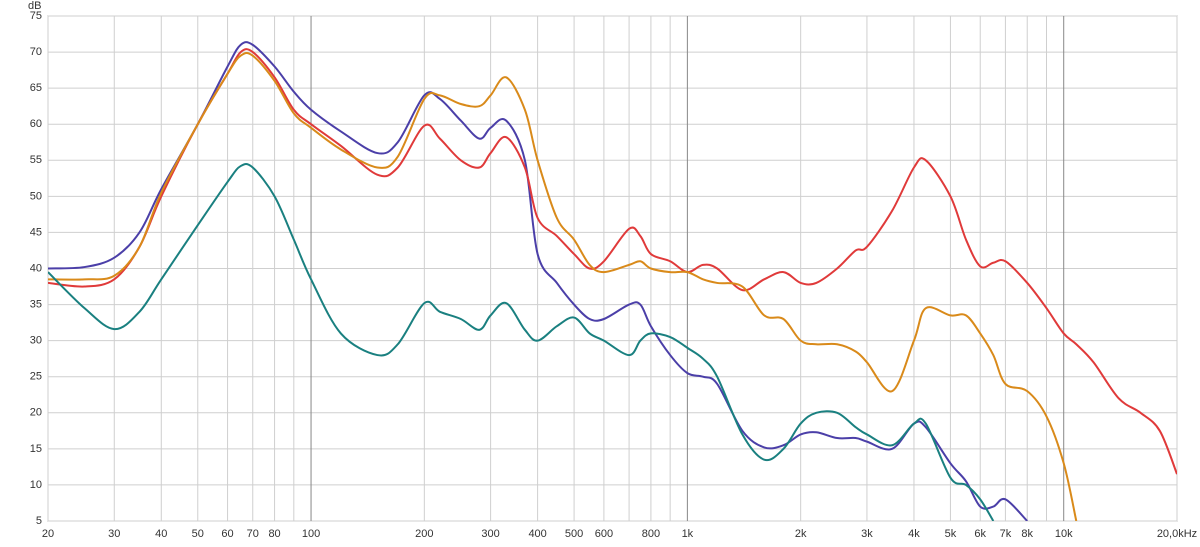  I want to click on x-tick-label: 800, so click(651, 534).